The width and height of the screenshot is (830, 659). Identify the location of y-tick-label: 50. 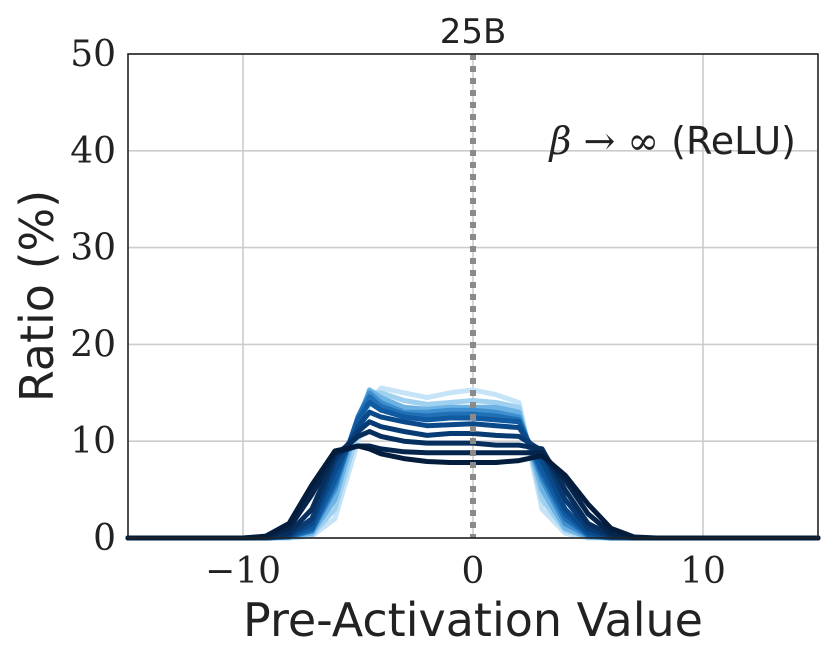
(93, 54).